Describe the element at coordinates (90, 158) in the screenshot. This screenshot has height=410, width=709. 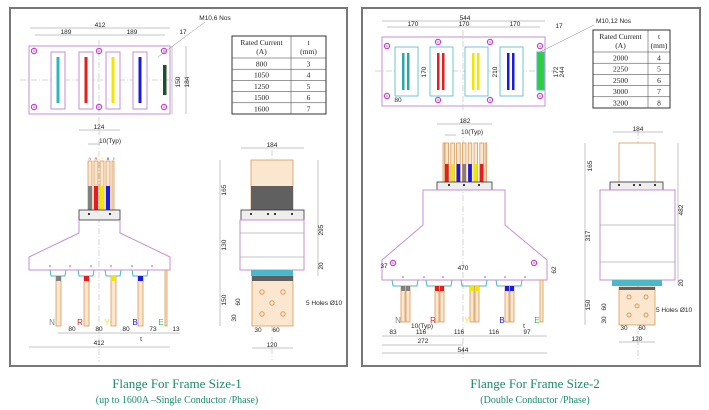
I see `phase-tag: N` at that location.